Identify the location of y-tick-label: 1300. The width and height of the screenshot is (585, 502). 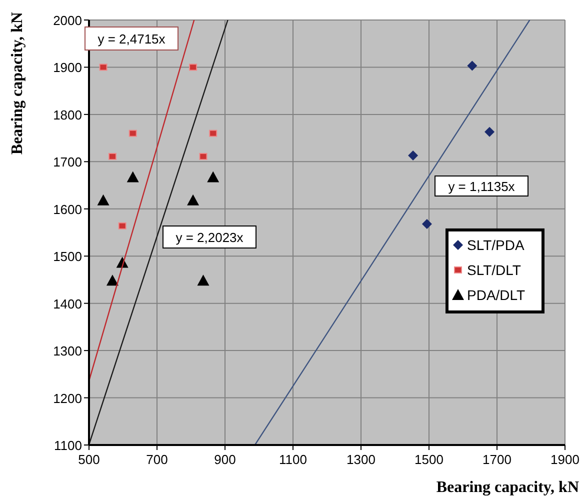
(67, 351).